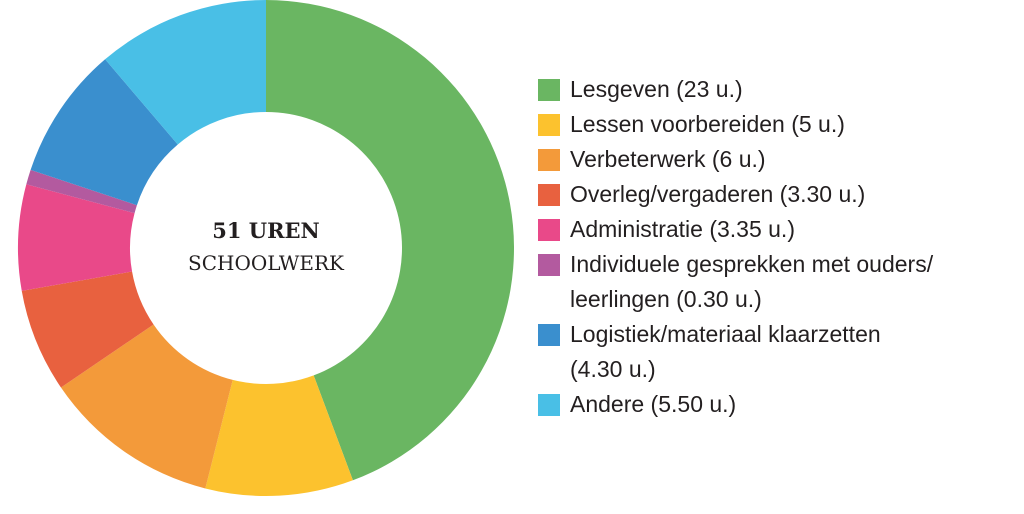  Describe the element at coordinates (752, 264) in the screenshot. I see `legend-label: Individuele gesprekken met ouders/` at that location.